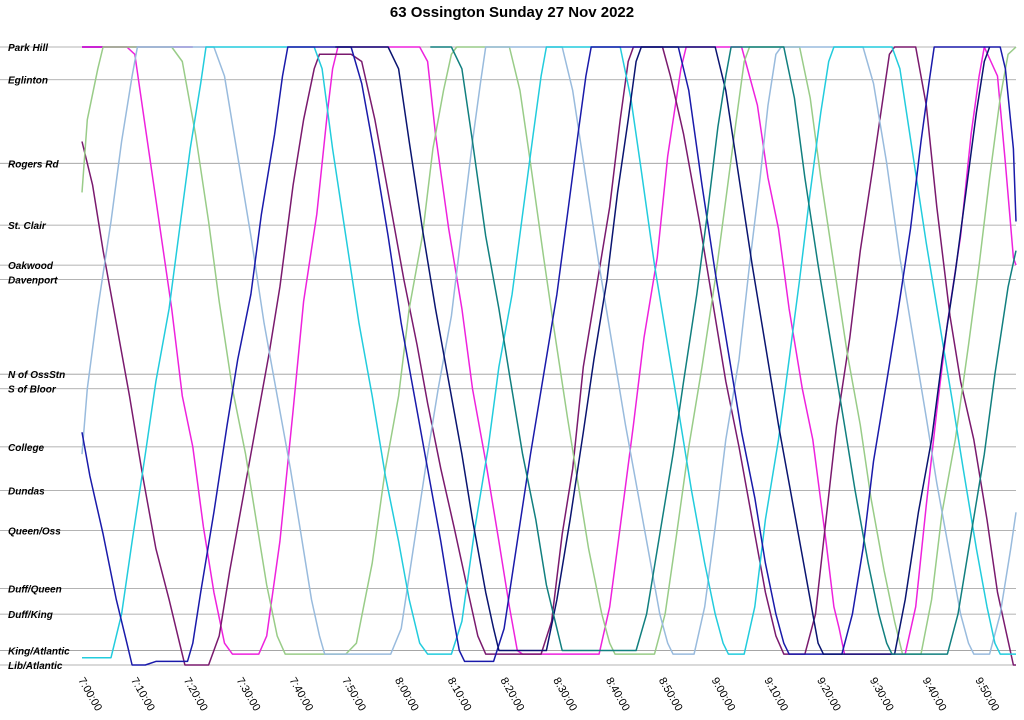 This screenshot has height=720, width=1024. I want to click on x-tick-label: 7:20:00, so click(195, 695).